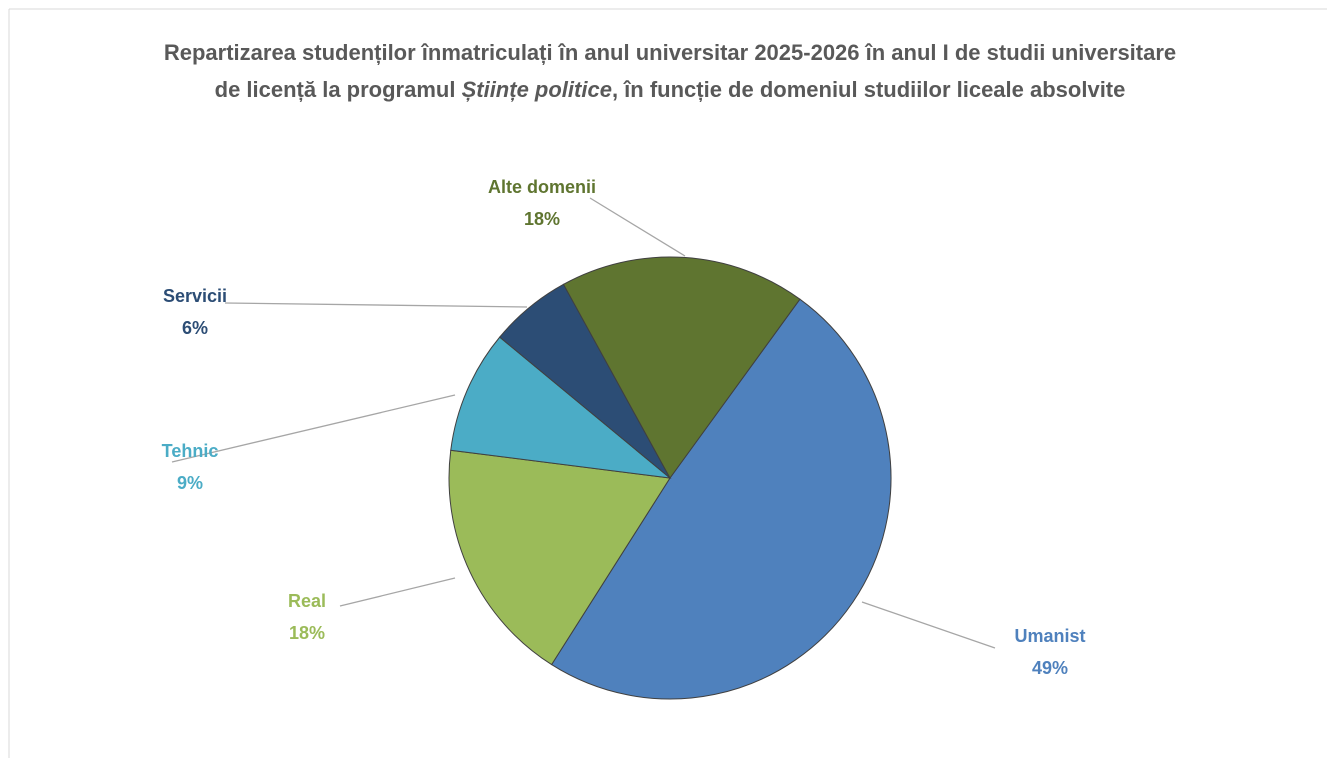 The width and height of the screenshot is (1327, 758). I want to click on data-label-name: Umanist, so click(1049, 636).